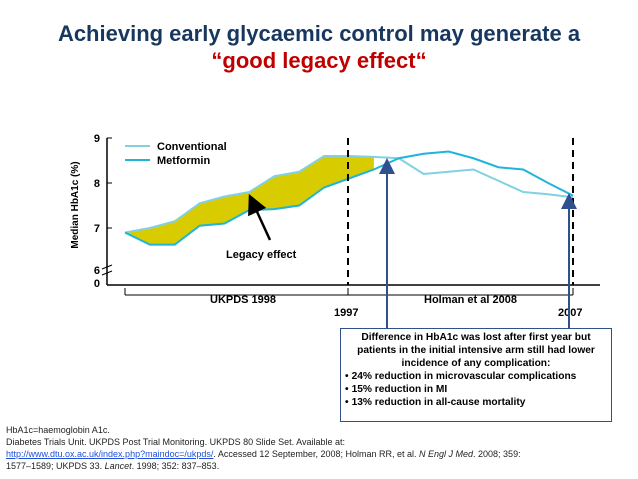 This screenshot has width=638, height=479. Describe the element at coordinates (260, 217) in the screenshot. I see `legacy-effect-arrow` at that location.